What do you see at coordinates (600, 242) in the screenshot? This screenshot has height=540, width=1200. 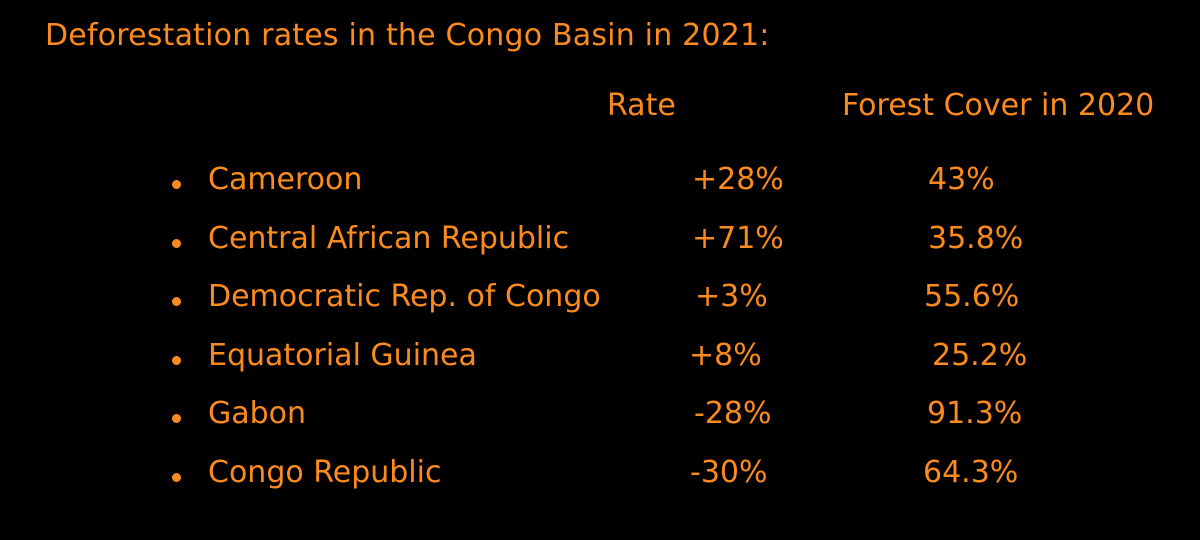 I see `table-row: Central African Republic +71% 35.8%` at bounding box center [600, 242].